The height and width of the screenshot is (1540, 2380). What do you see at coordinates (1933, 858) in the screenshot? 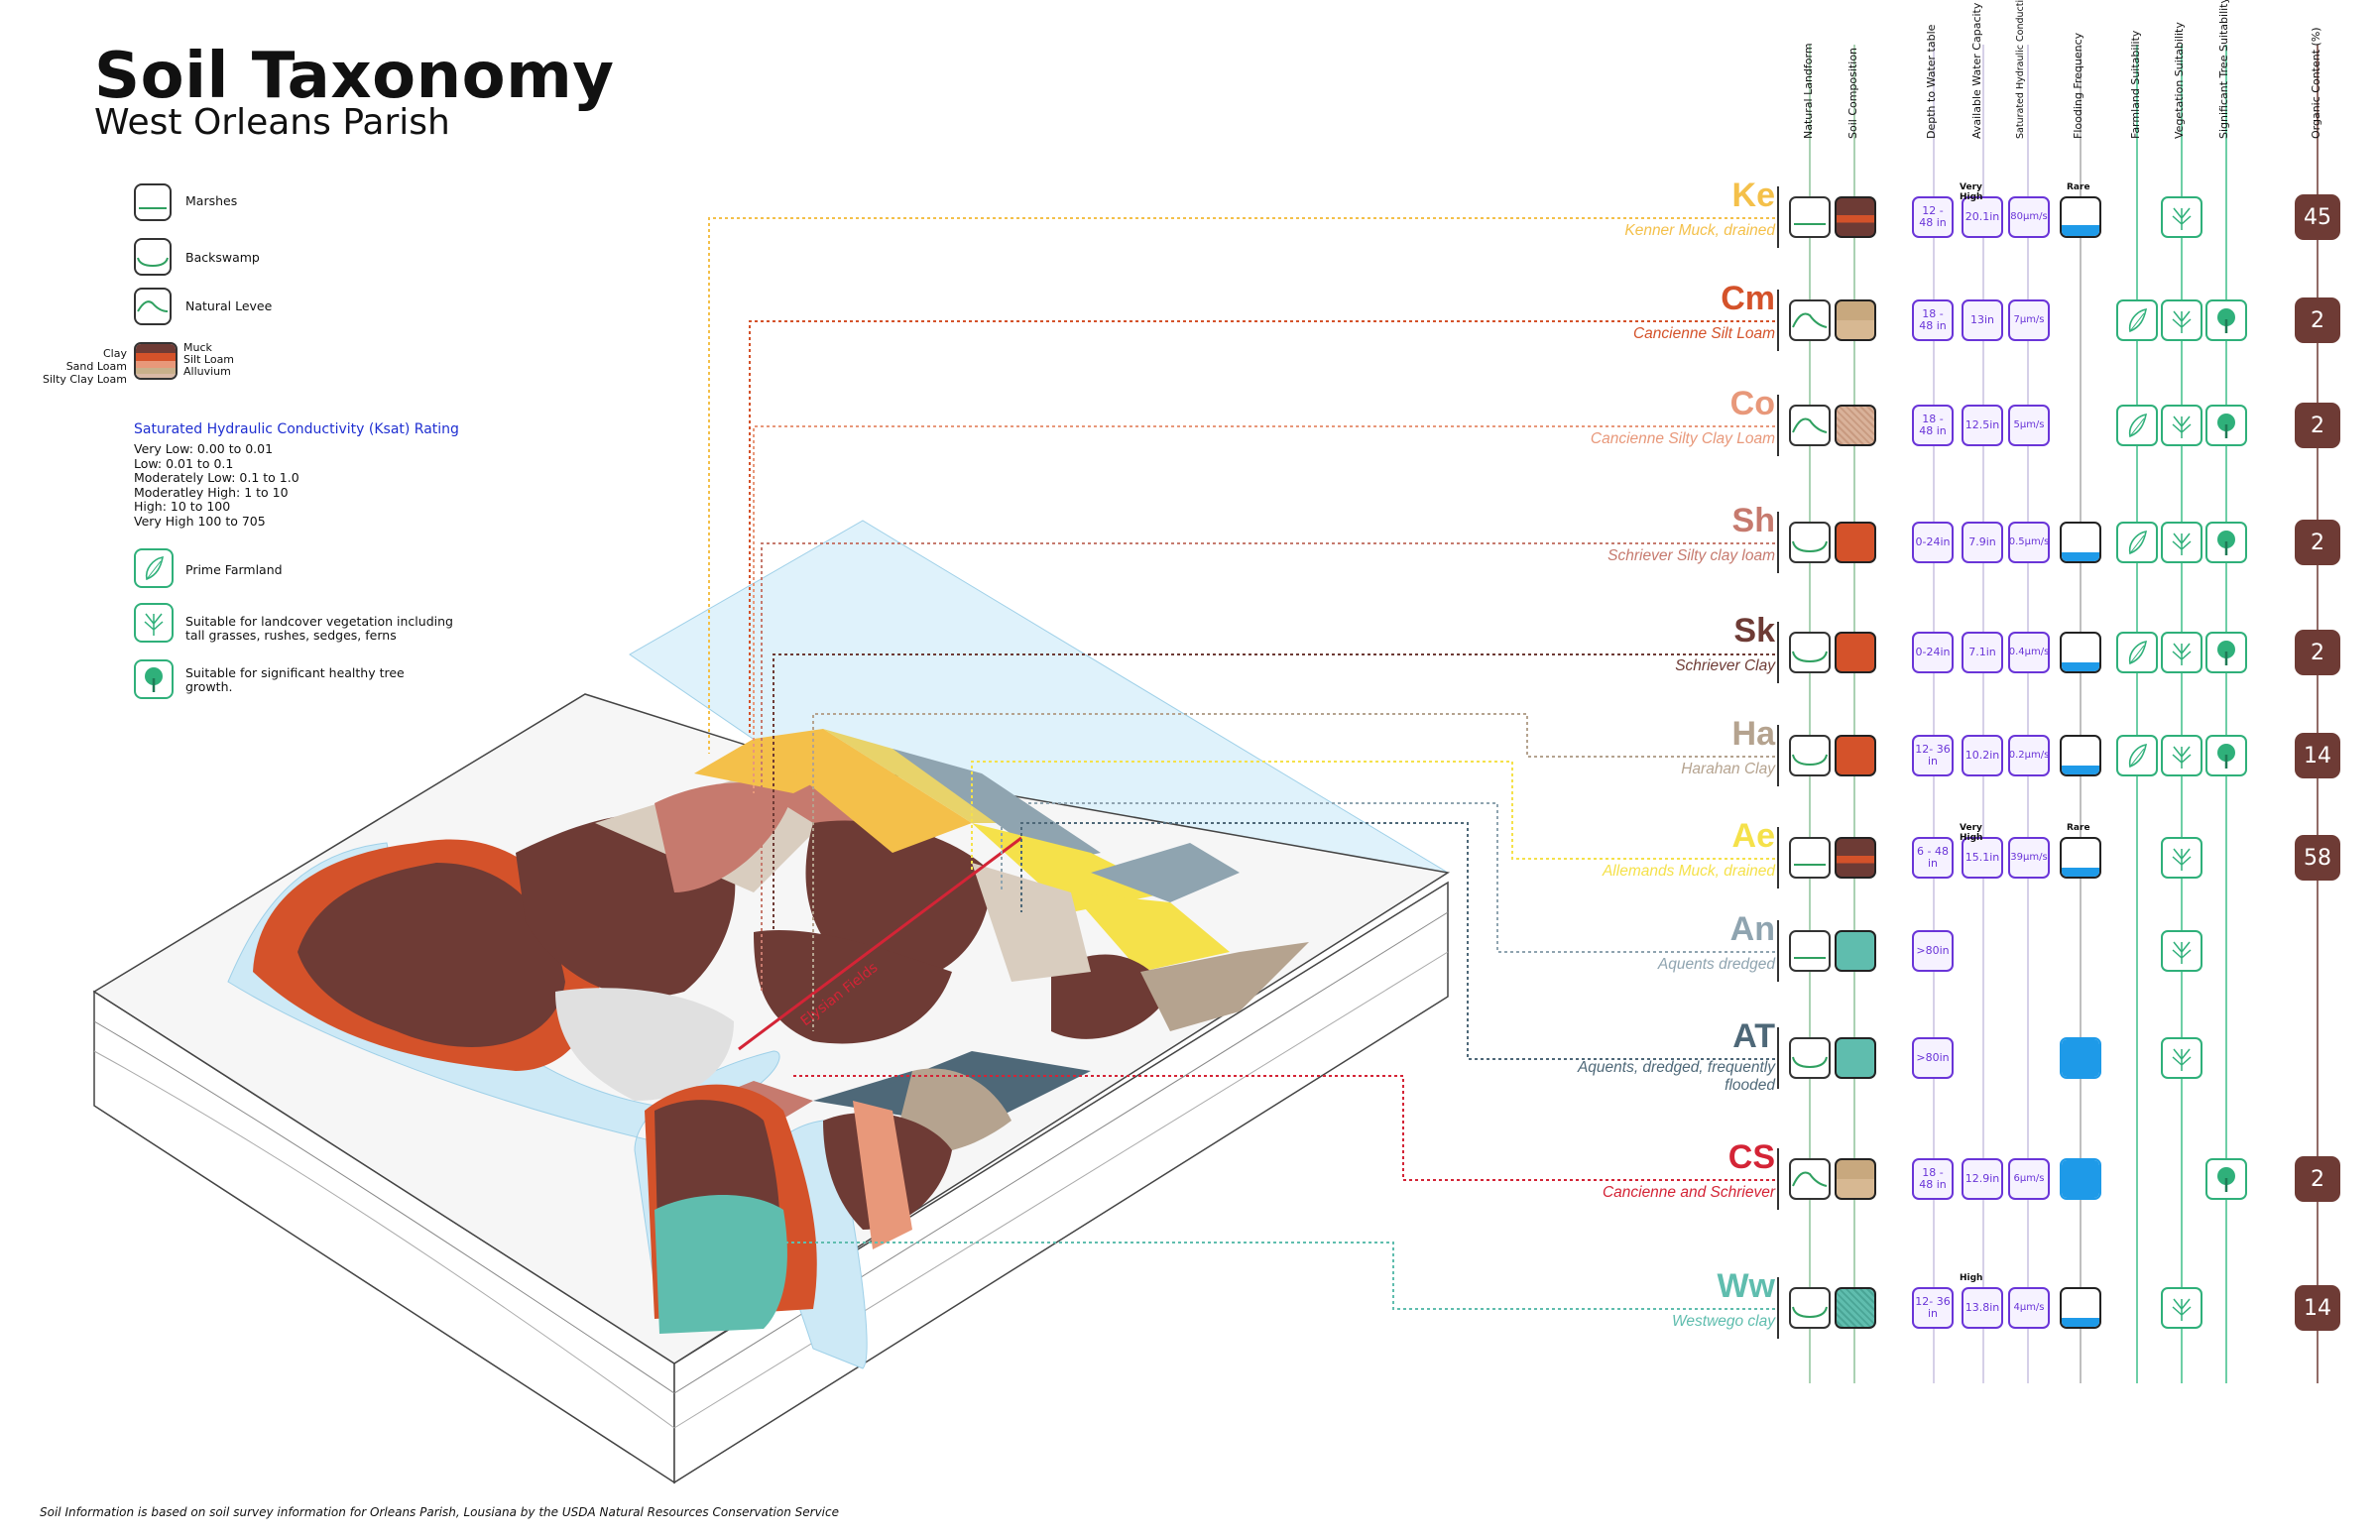
I see `depth-to-water-value: 6 - 48 in` at bounding box center [1933, 858].